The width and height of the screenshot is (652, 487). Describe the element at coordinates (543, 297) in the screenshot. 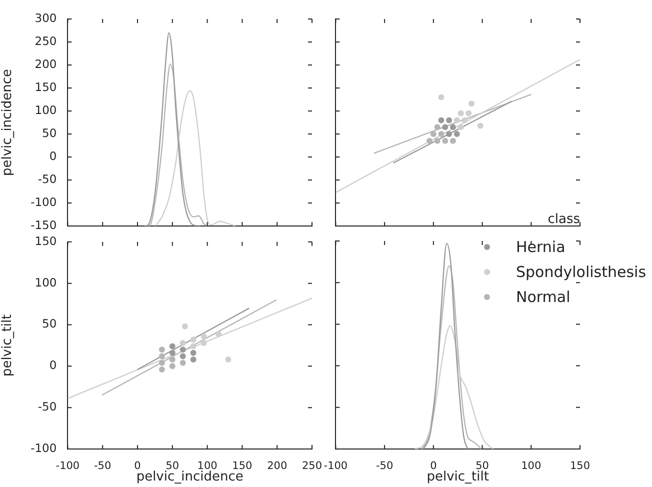

I see `legend-label: Normal` at that location.